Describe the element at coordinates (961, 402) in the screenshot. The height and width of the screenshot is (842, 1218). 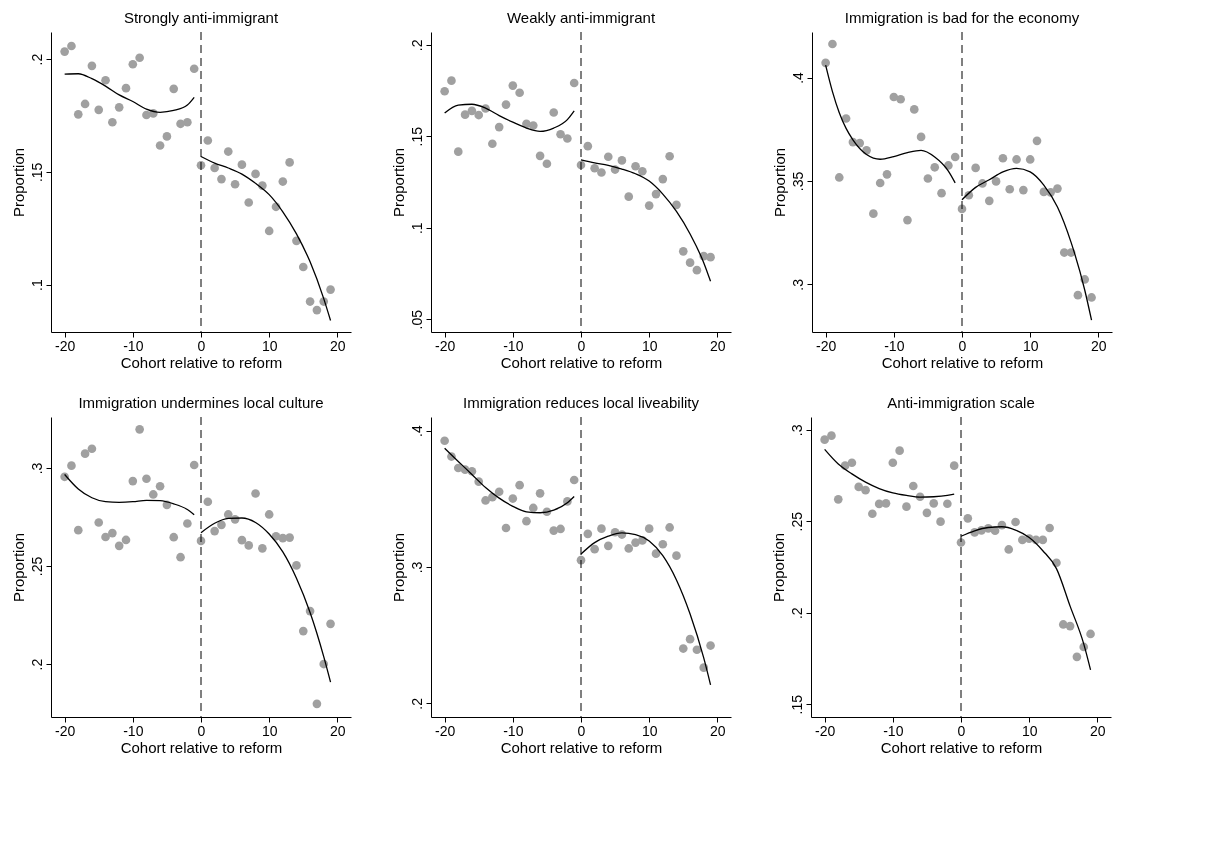
I see `chart-title: Anti-immigration scale` at that location.